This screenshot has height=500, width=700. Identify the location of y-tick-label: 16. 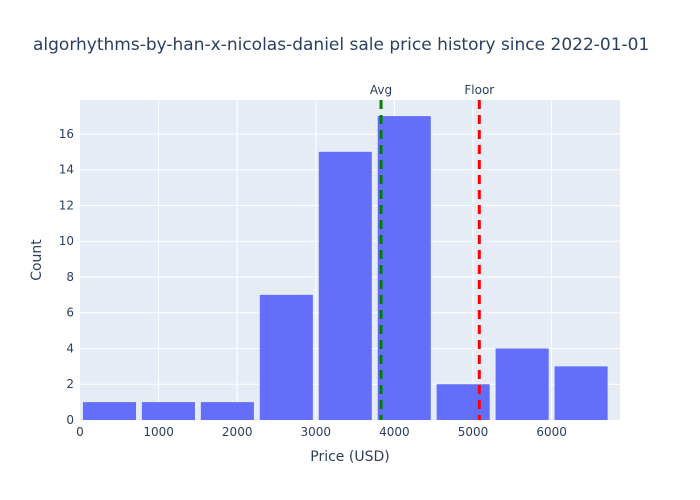
(66, 134).